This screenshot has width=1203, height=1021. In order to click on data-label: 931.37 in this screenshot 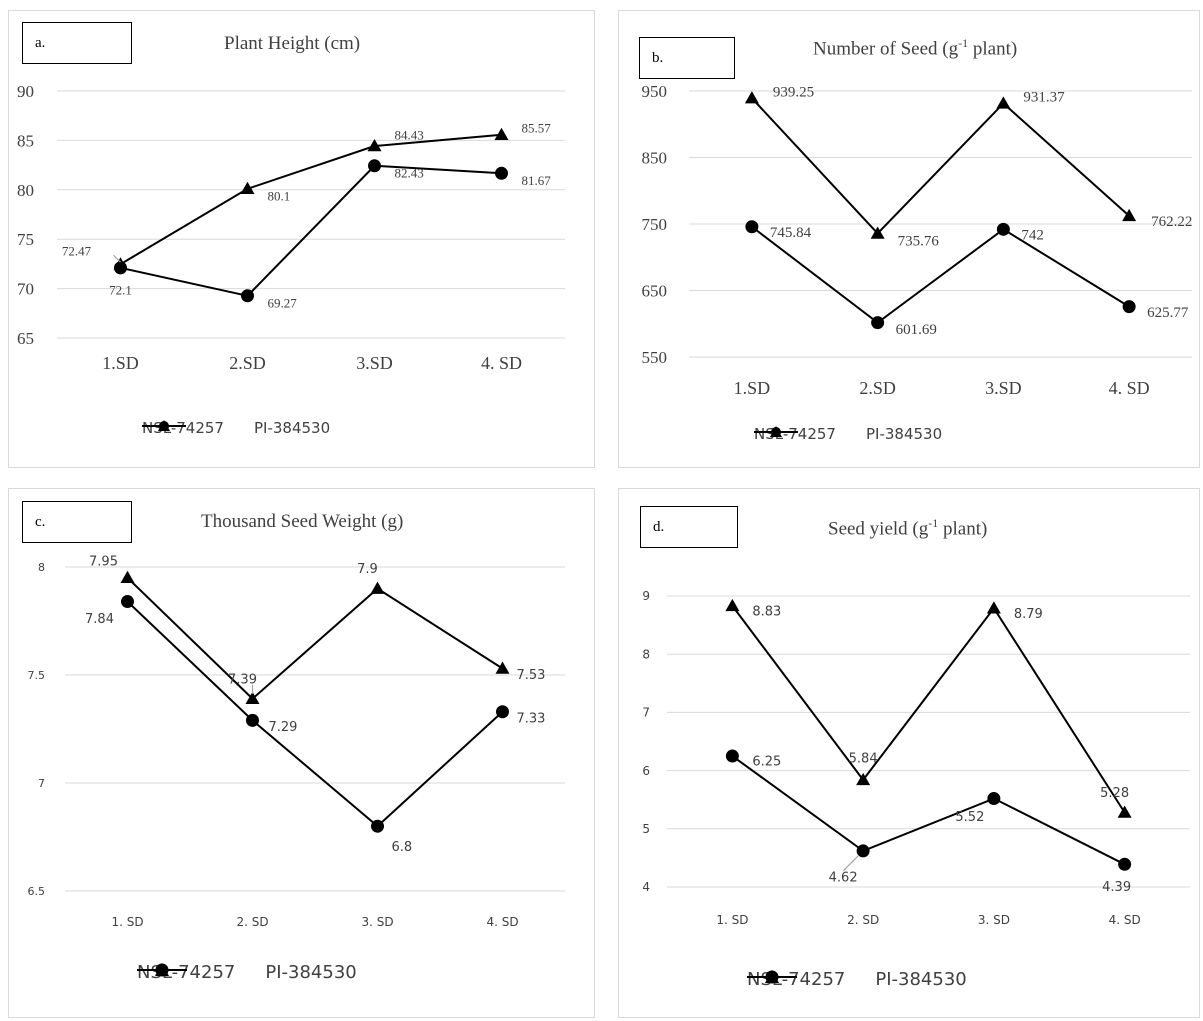, I will do `click(1044, 98)`.